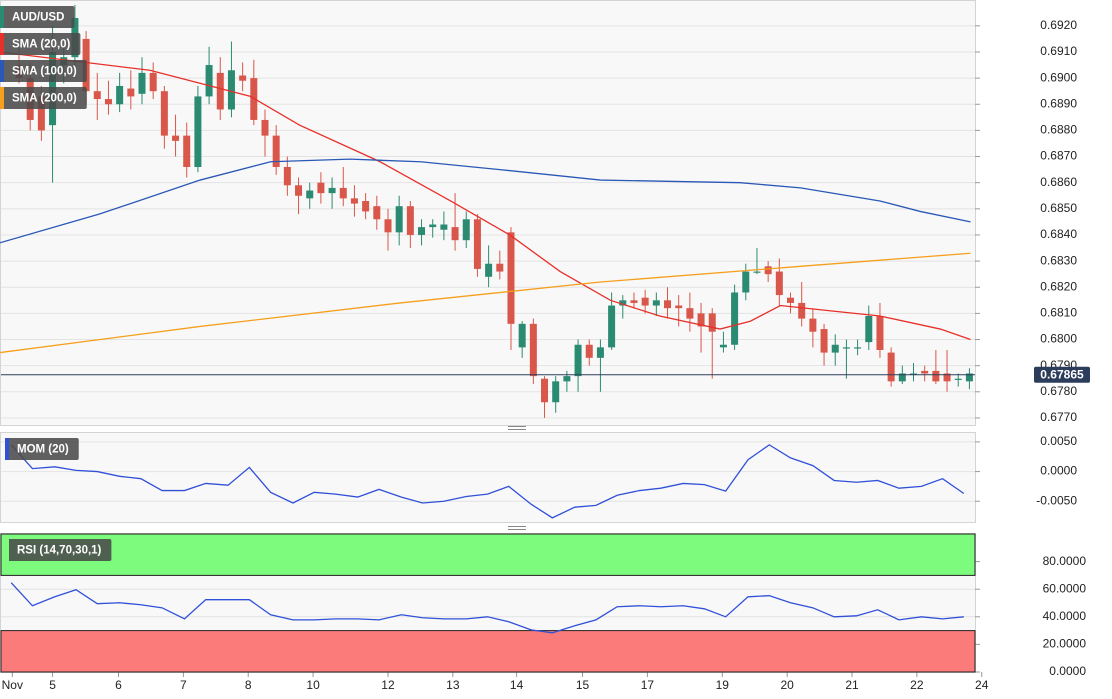  I want to click on legend-label: MOM (20), so click(43, 450).